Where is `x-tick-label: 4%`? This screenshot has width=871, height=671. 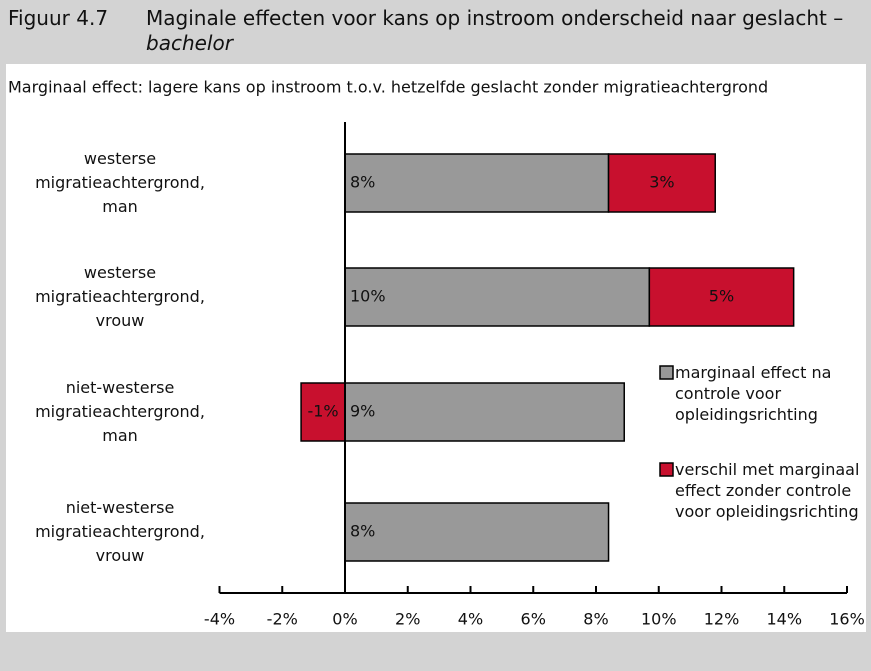 x-tick-label: 4% is located at coordinates (470, 619).